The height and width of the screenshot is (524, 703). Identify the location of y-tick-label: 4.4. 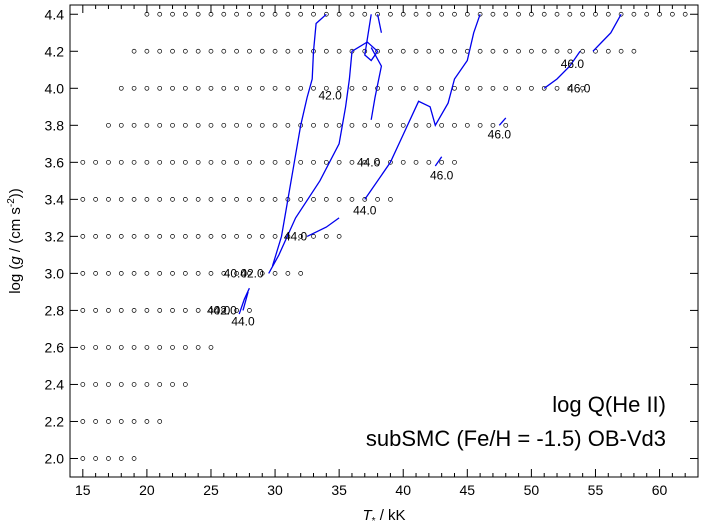
(55, 14).